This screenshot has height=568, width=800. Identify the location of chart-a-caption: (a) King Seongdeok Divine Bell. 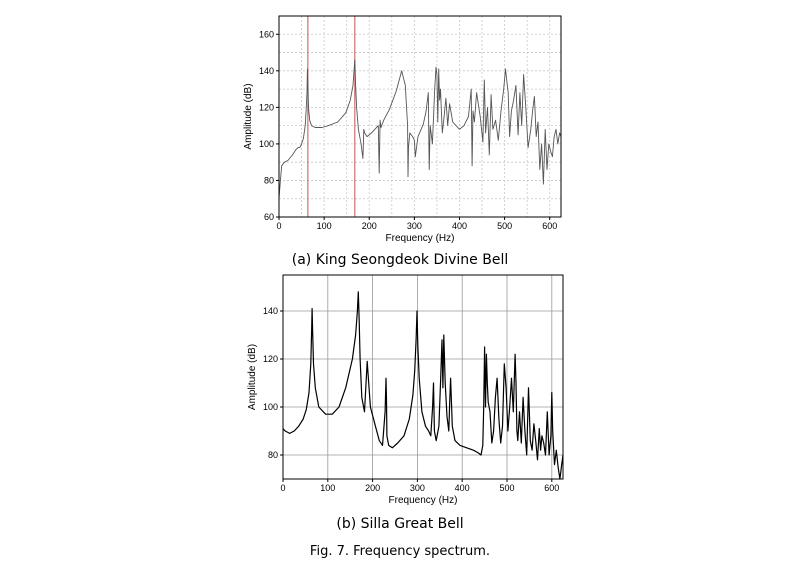
(400, 260).